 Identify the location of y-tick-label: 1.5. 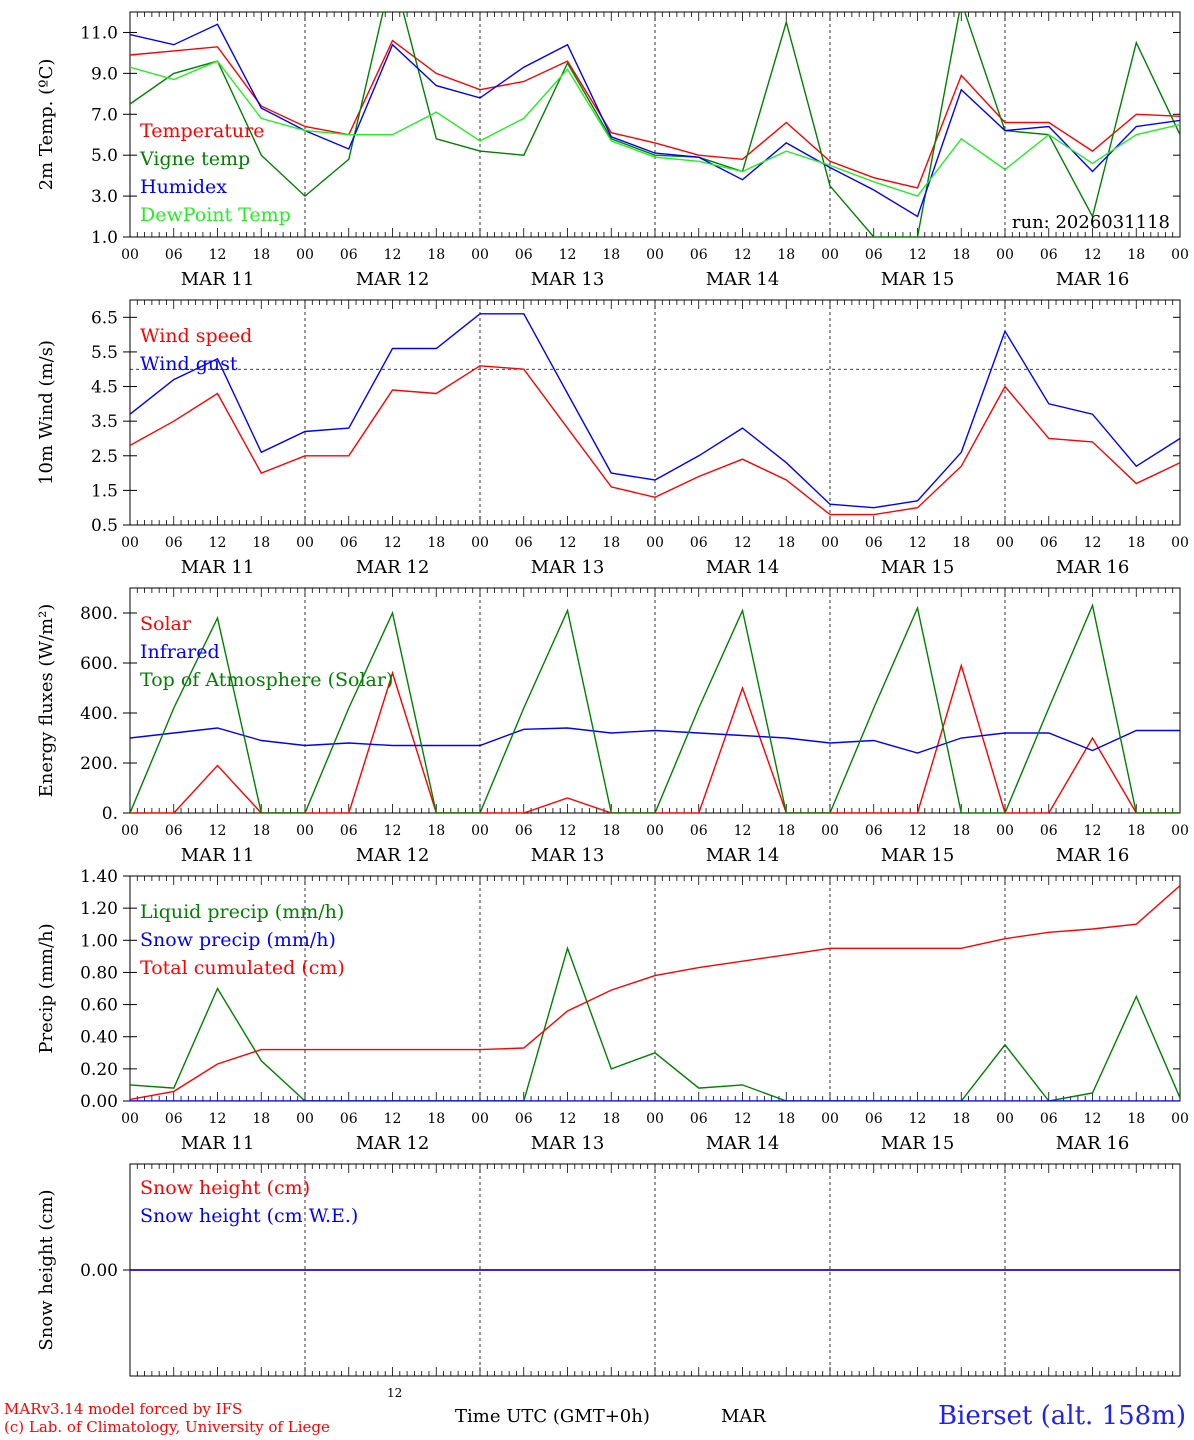
(104, 491).